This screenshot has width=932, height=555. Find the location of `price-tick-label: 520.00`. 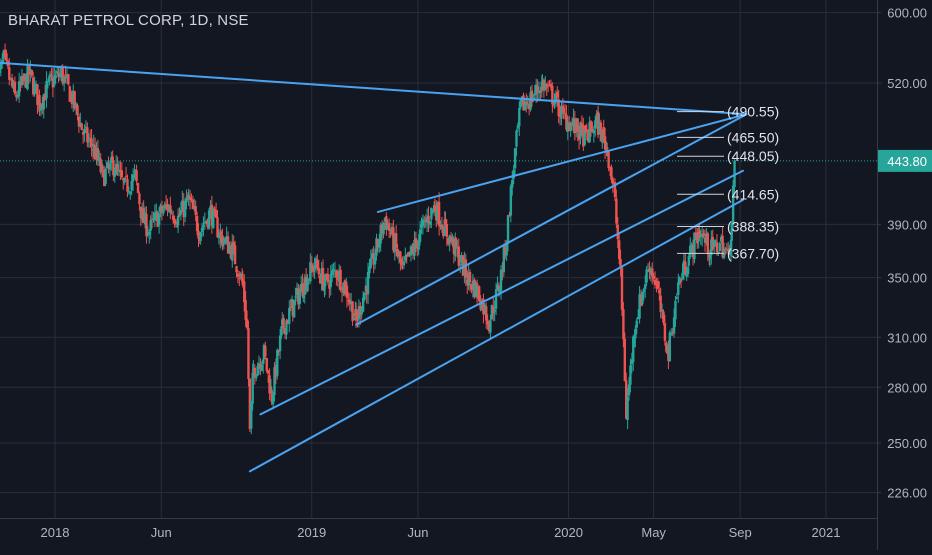

price-tick-label: 520.00 is located at coordinates (907, 83).